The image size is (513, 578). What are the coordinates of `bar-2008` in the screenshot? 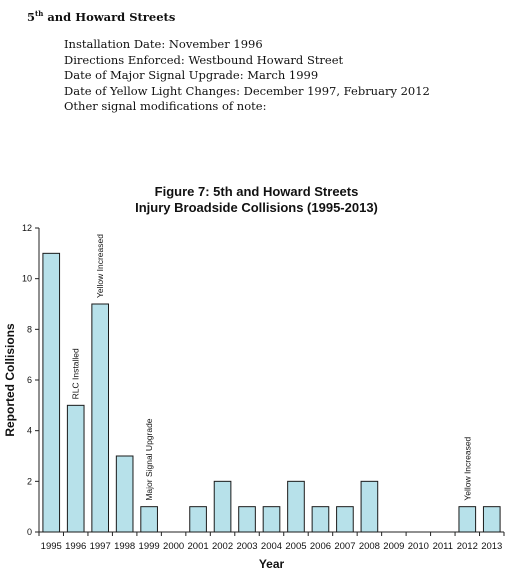 It's located at (369, 506).